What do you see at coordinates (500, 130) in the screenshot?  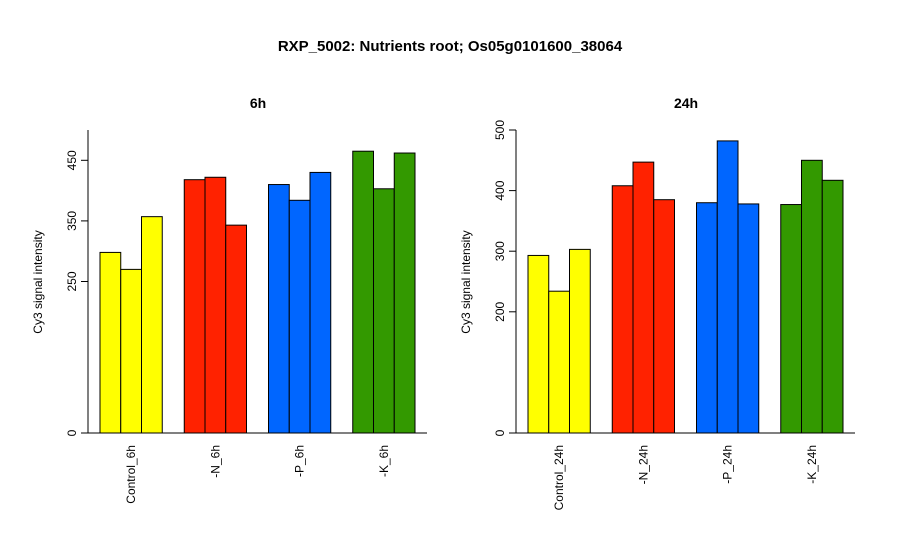 I see `y-tick-label: 500` at bounding box center [500, 130].